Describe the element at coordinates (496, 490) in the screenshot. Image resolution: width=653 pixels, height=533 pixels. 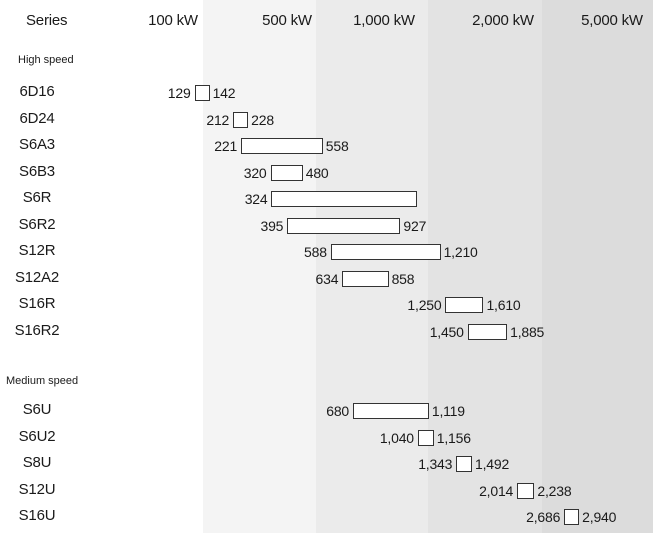
I see `range-min-label: 2,014` at that location.